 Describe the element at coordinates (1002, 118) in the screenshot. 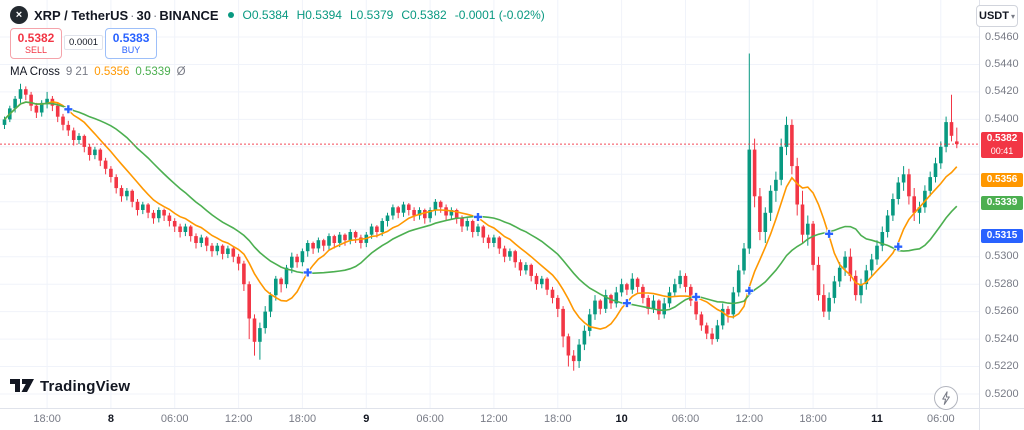

I see `price-axis-label: 0.5400` at that location.